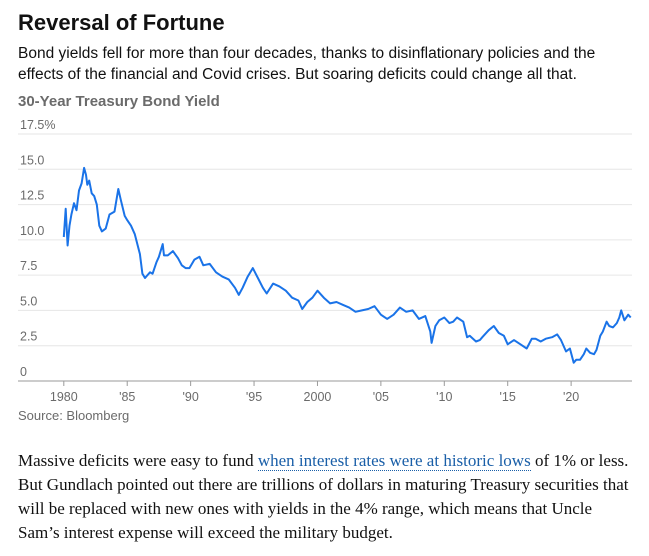 Image resolution: width=649 pixels, height=556 pixels. What do you see at coordinates (119, 101) in the screenshot?
I see `chart-title: 30-Year Treasury Bond Yield` at bounding box center [119, 101].